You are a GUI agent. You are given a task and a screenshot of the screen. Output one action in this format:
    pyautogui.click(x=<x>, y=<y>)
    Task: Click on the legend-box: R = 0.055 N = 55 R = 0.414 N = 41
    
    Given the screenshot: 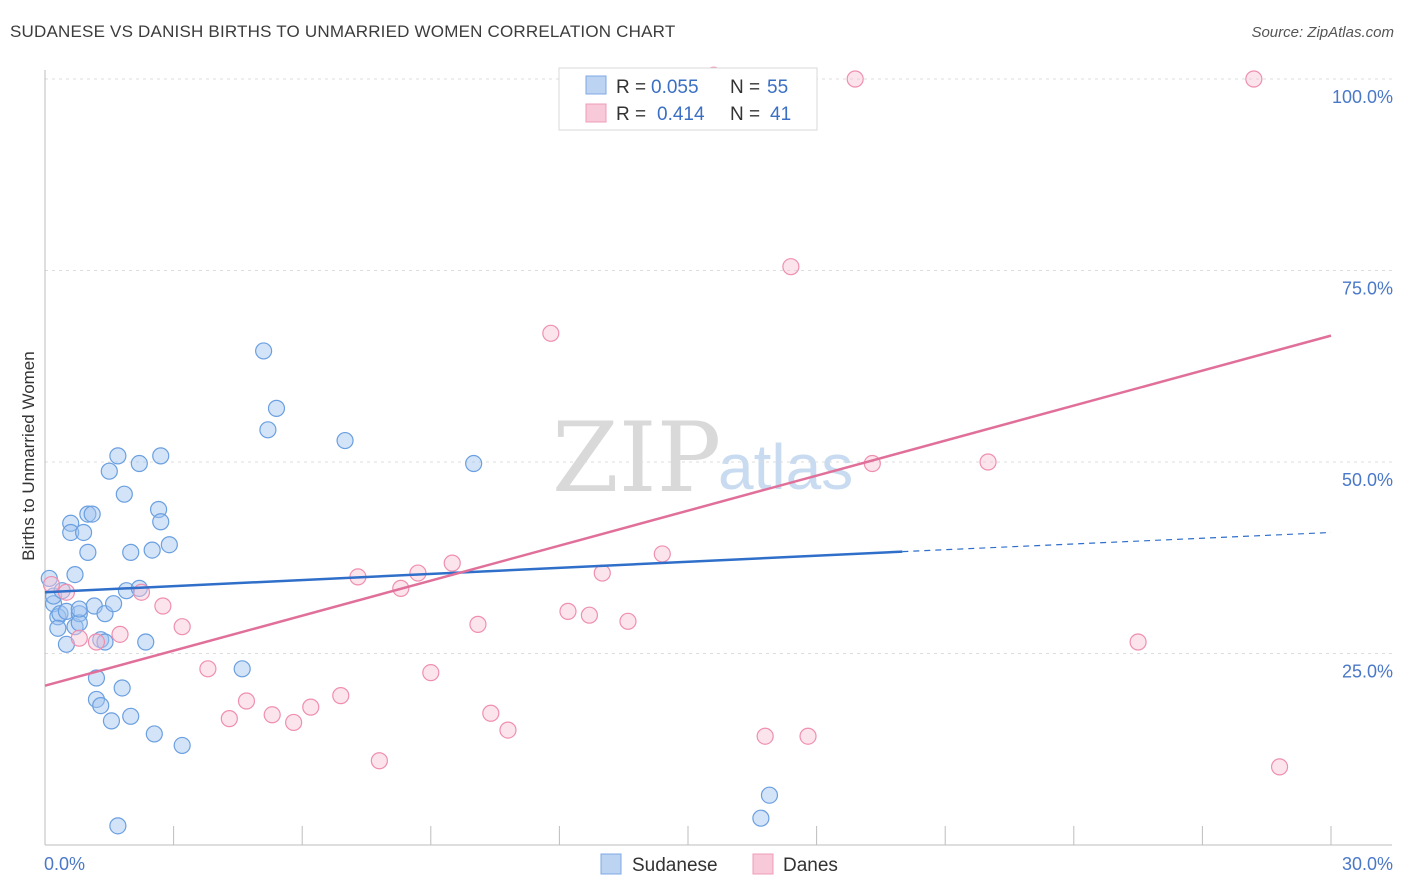 What is the action you would take?
    pyautogui.click(x=688, y=99)
    